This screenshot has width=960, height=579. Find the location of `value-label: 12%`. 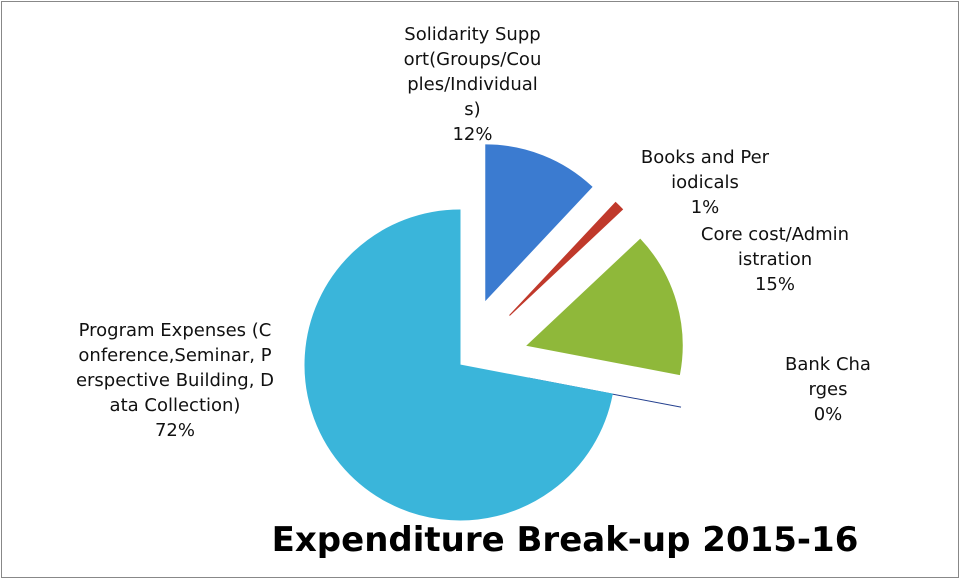

value-label: 12% is located at coordinates (472, 134).